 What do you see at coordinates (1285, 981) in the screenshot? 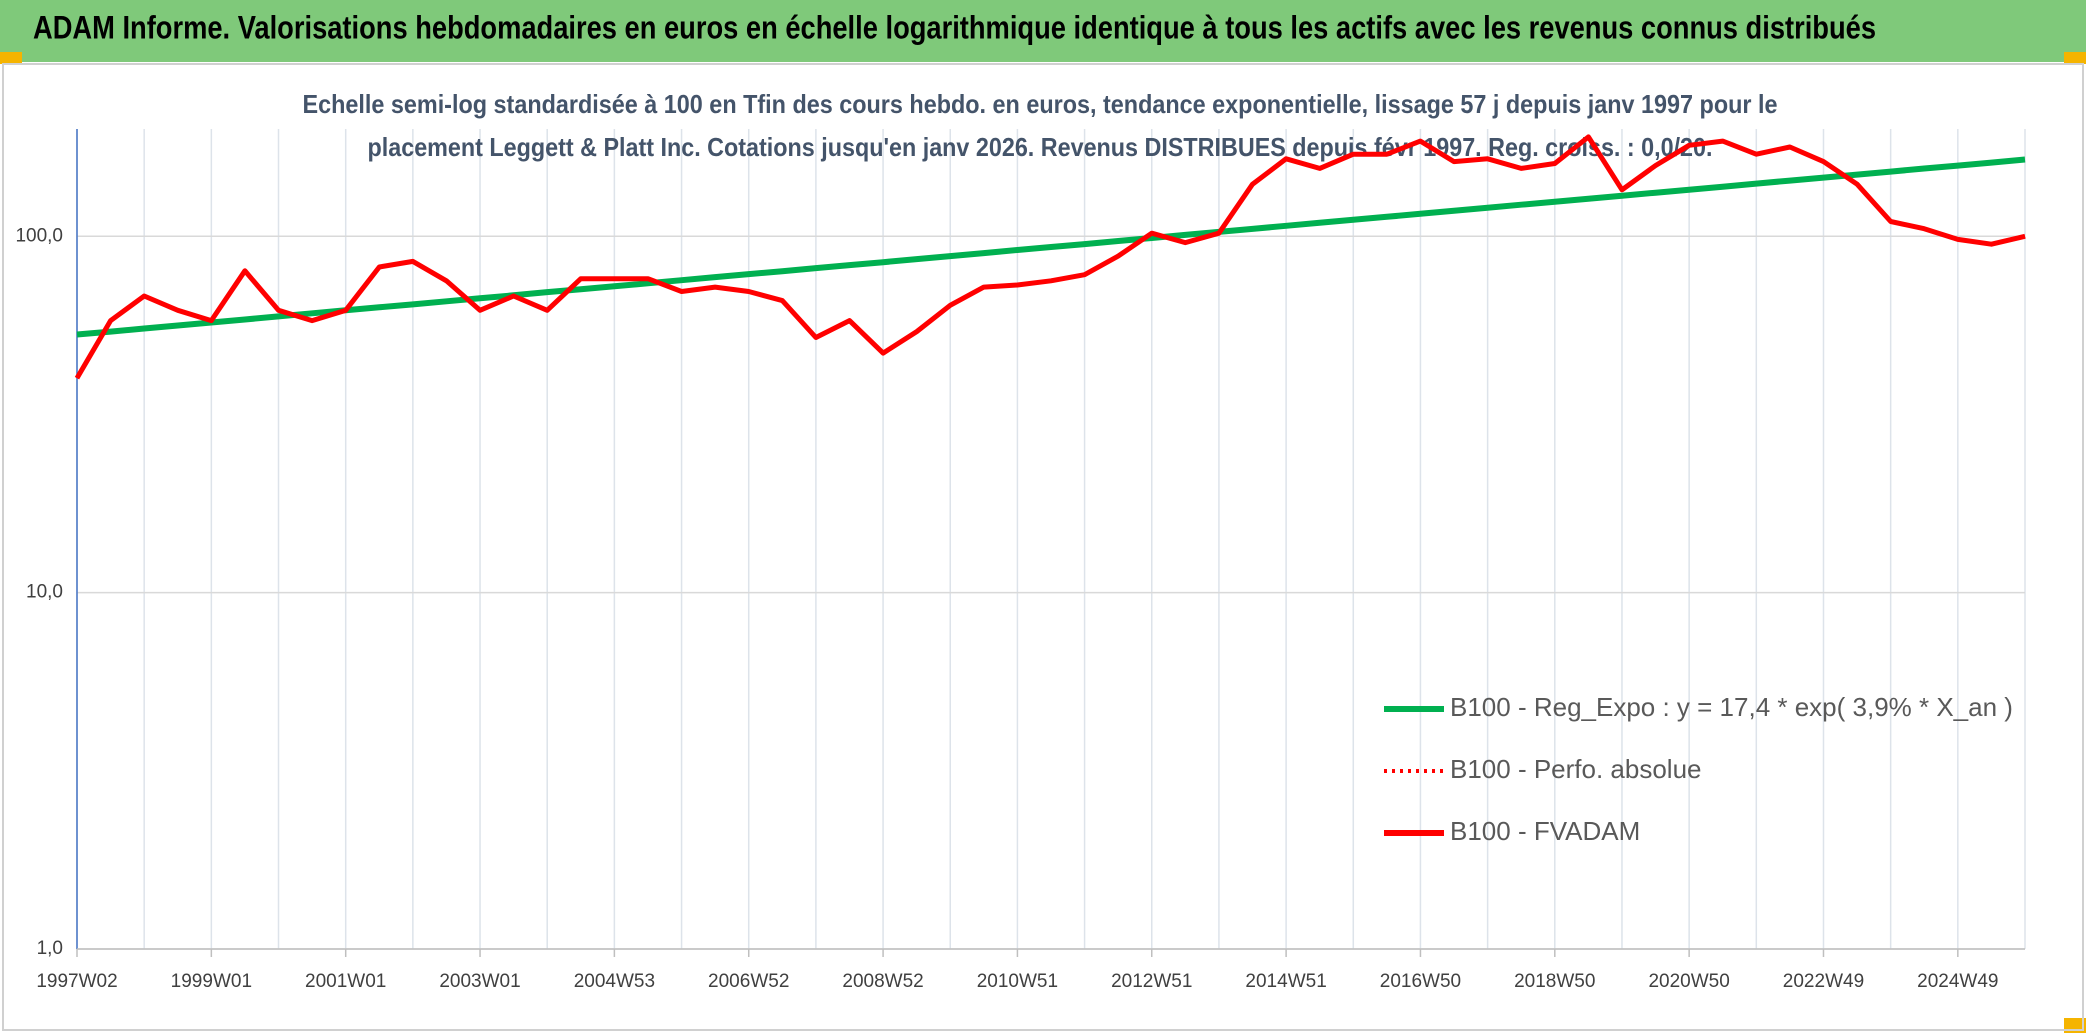
I see `x-tick-label: 2014W51` at bounding box center [1285, 981].